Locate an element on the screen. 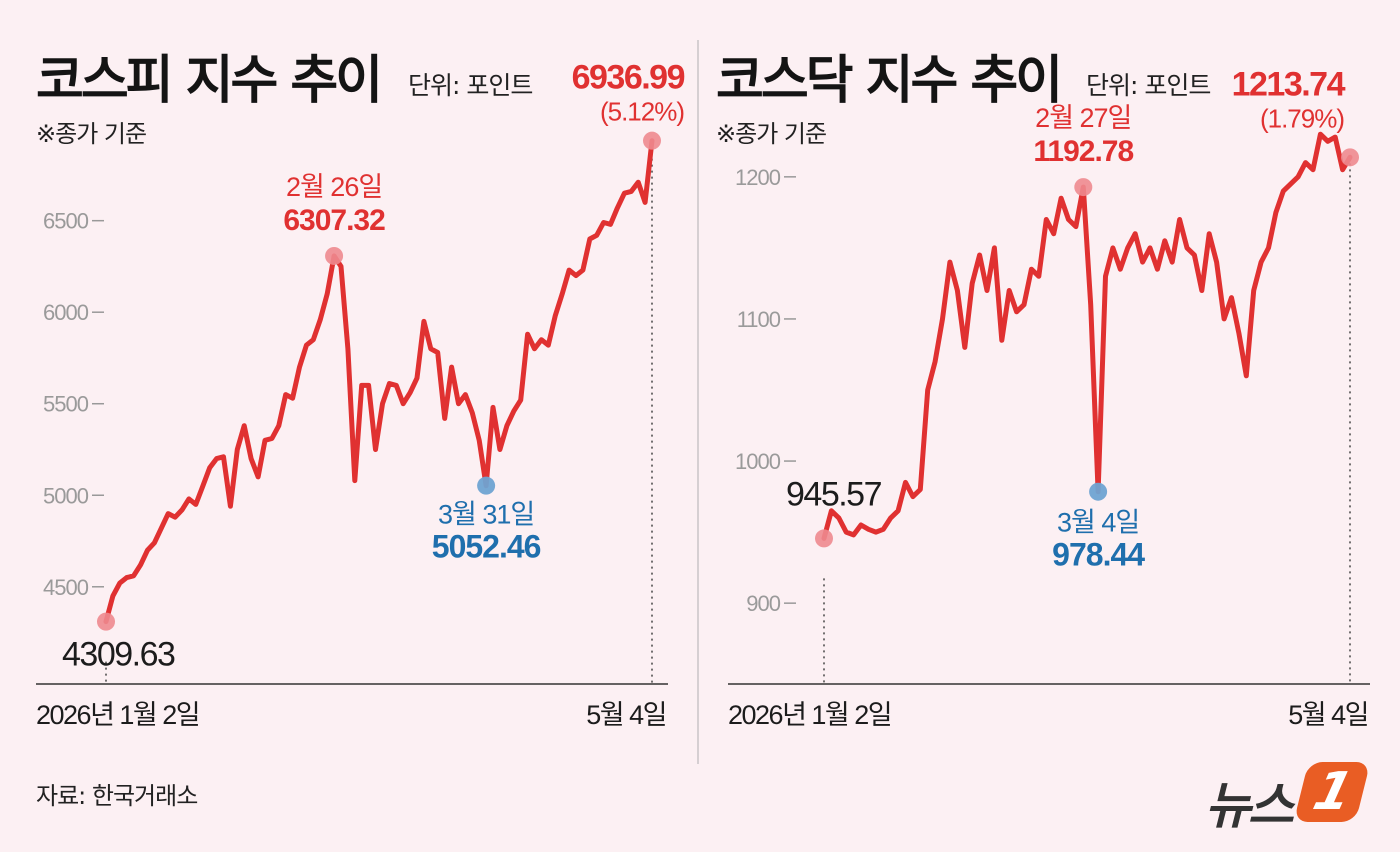 The height and width of the screenshot is (852, 1400). kosdaq-start-marker is located at coordinates (824, 538).